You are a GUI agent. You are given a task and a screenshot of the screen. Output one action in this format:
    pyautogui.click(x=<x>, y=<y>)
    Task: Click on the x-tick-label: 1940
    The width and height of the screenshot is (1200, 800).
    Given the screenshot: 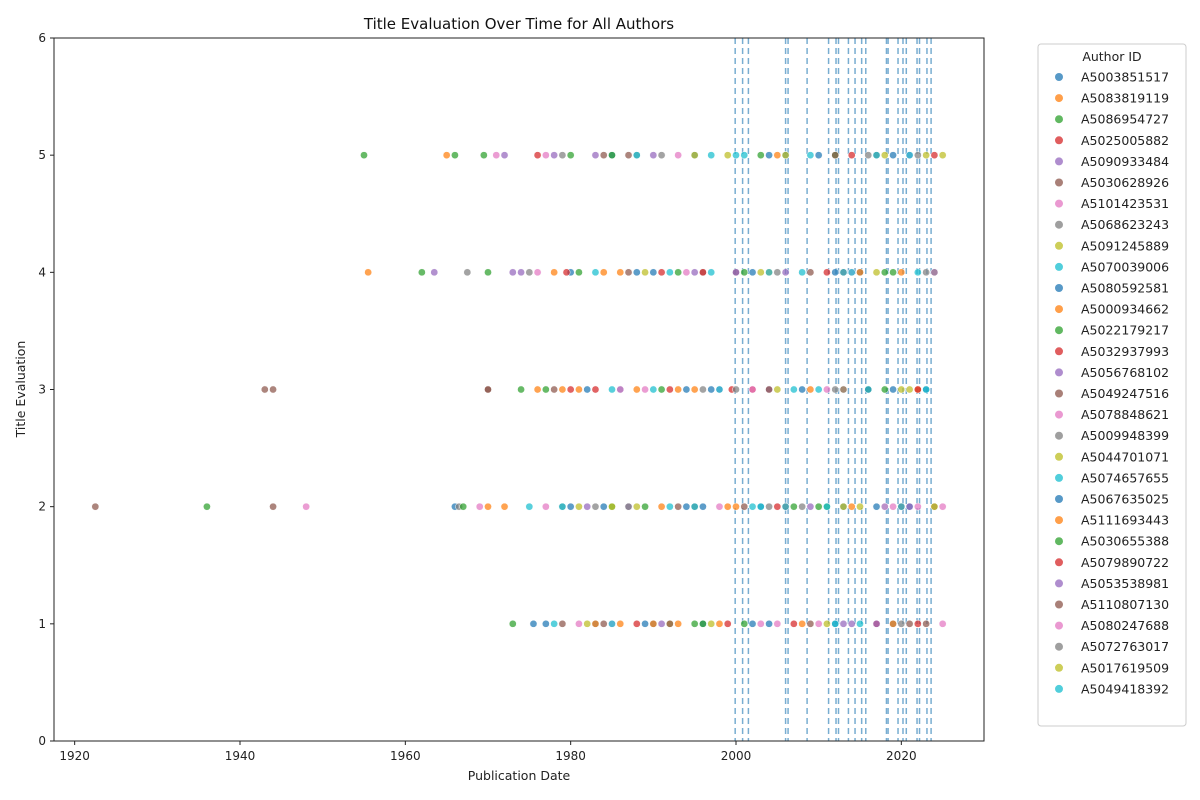 What is the action you would take?
    pyautogui.click(x=240, y=756)
    